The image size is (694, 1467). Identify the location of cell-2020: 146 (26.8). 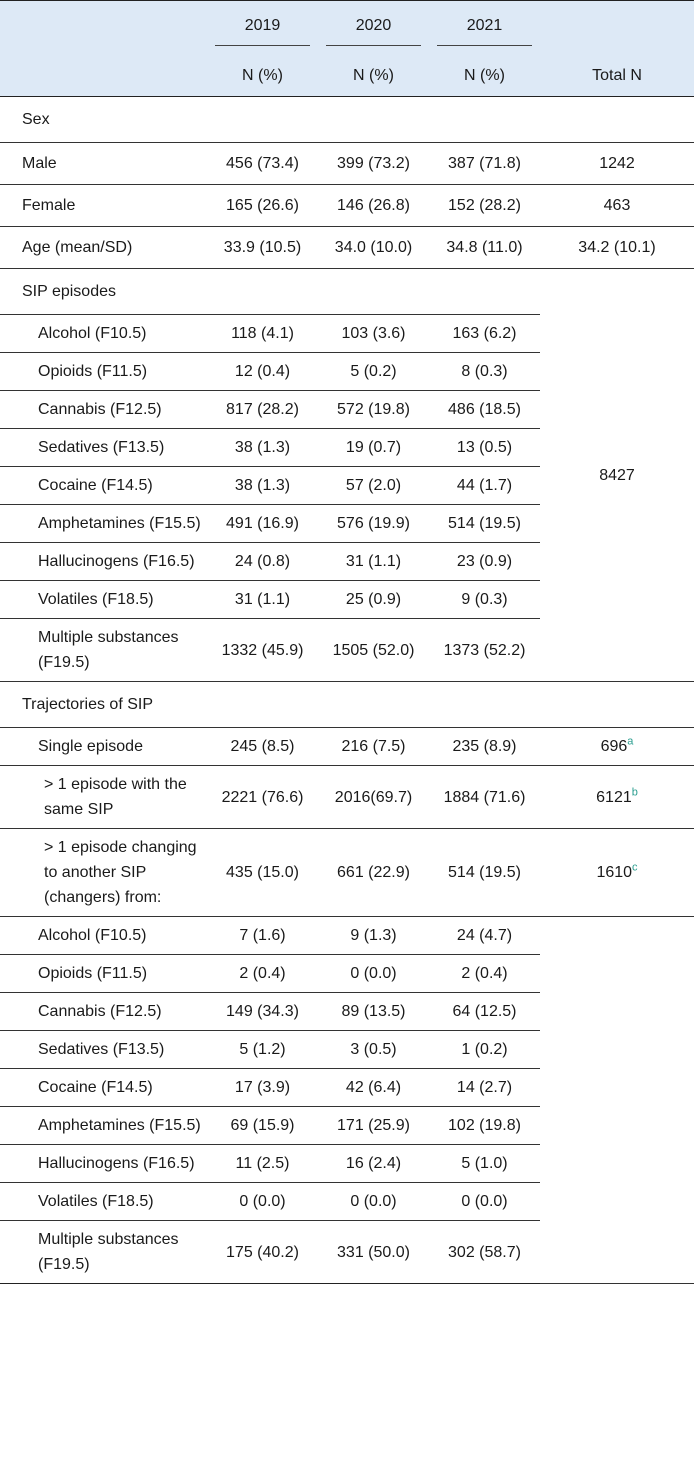
(373, 205).